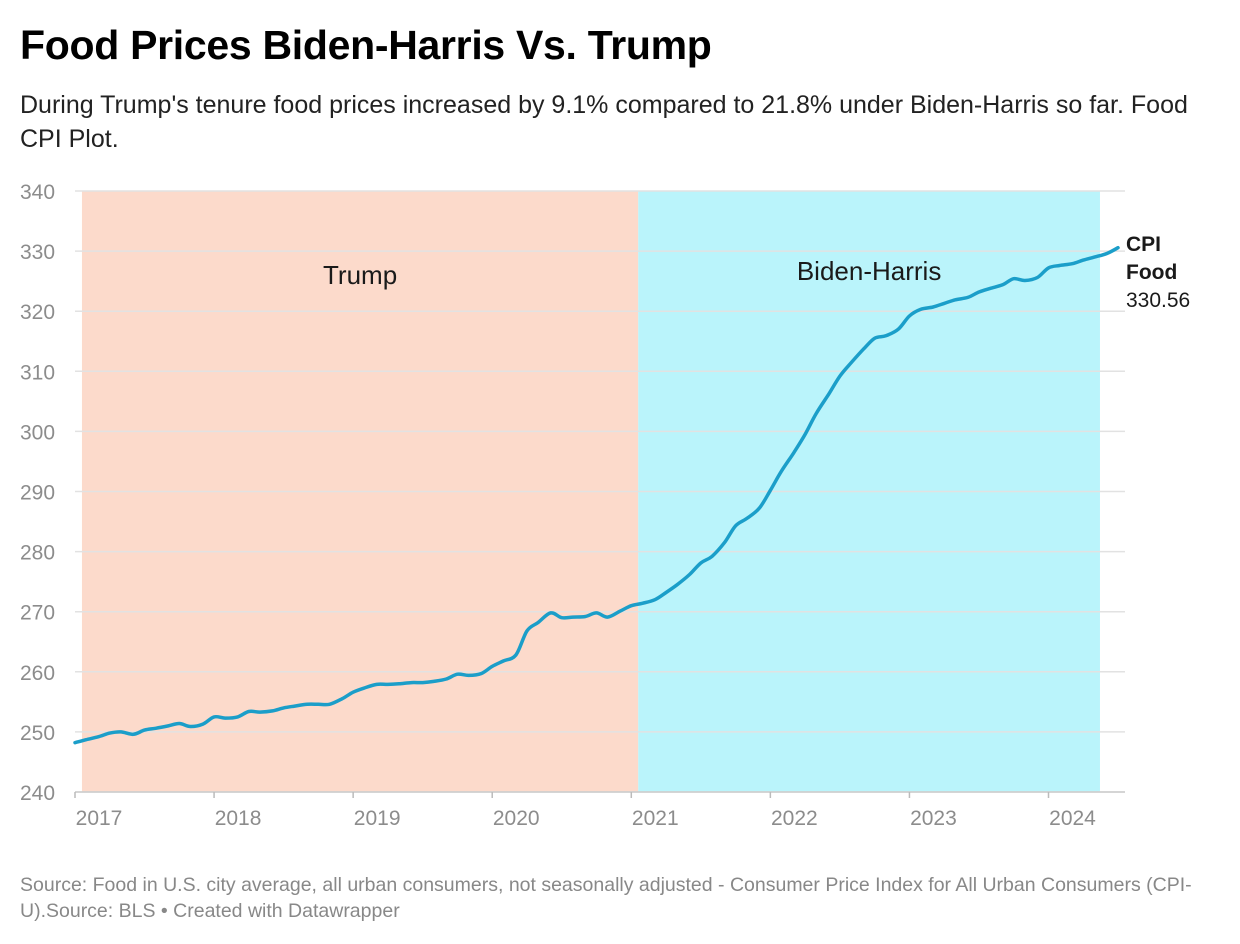 The width and height of the screenshot is (1240, 944). What do you see at coordinates (37, 553) in the screenshot?
I see `y-tick-label-280: 280` at bounding box center [37, 553].